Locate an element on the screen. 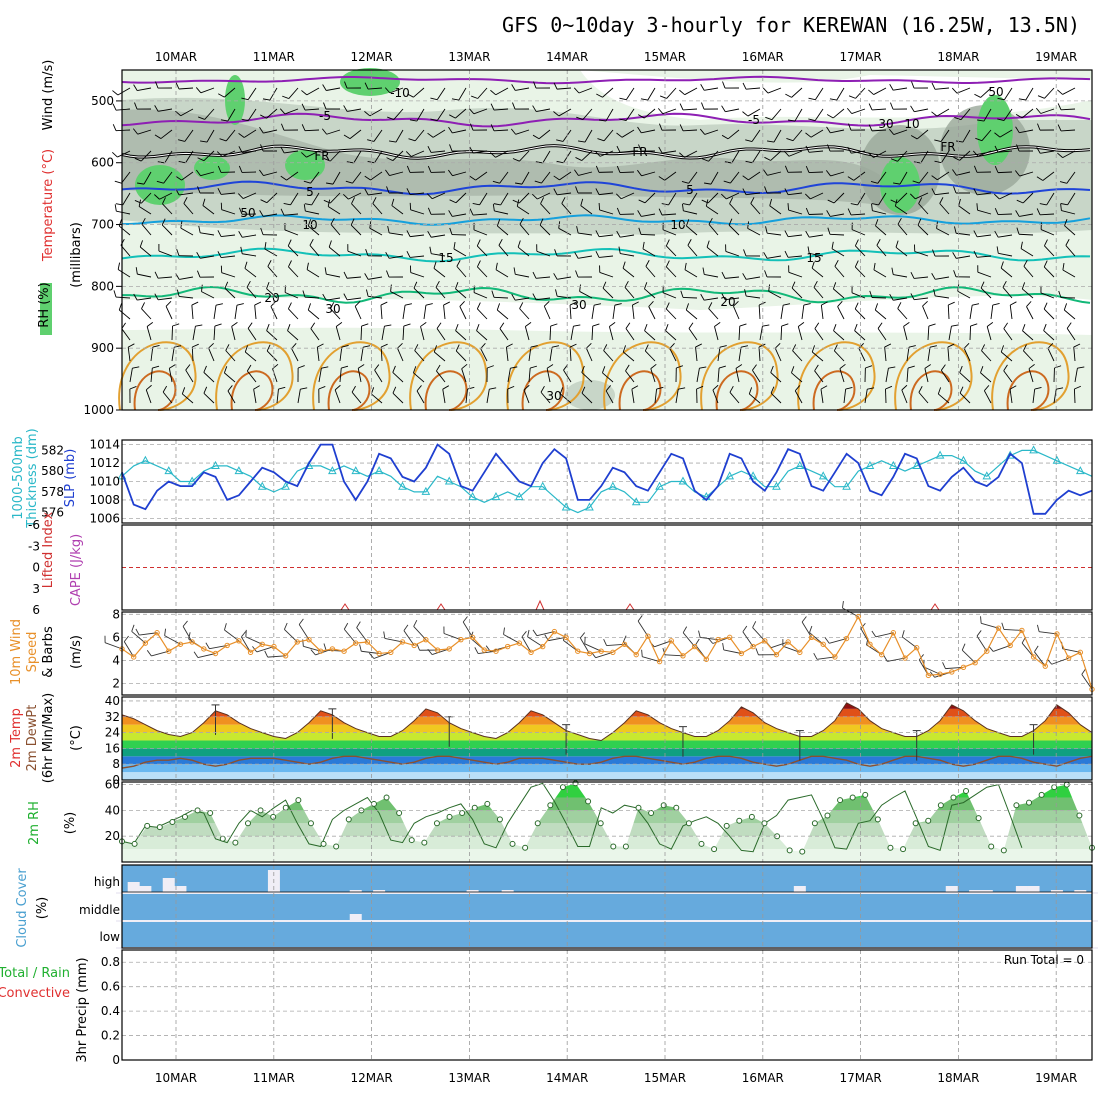 Image resolution: width=1100 pixels, height=1100 pixels. top-date-10mar: 10MAR is located at coordinates (176, 57).